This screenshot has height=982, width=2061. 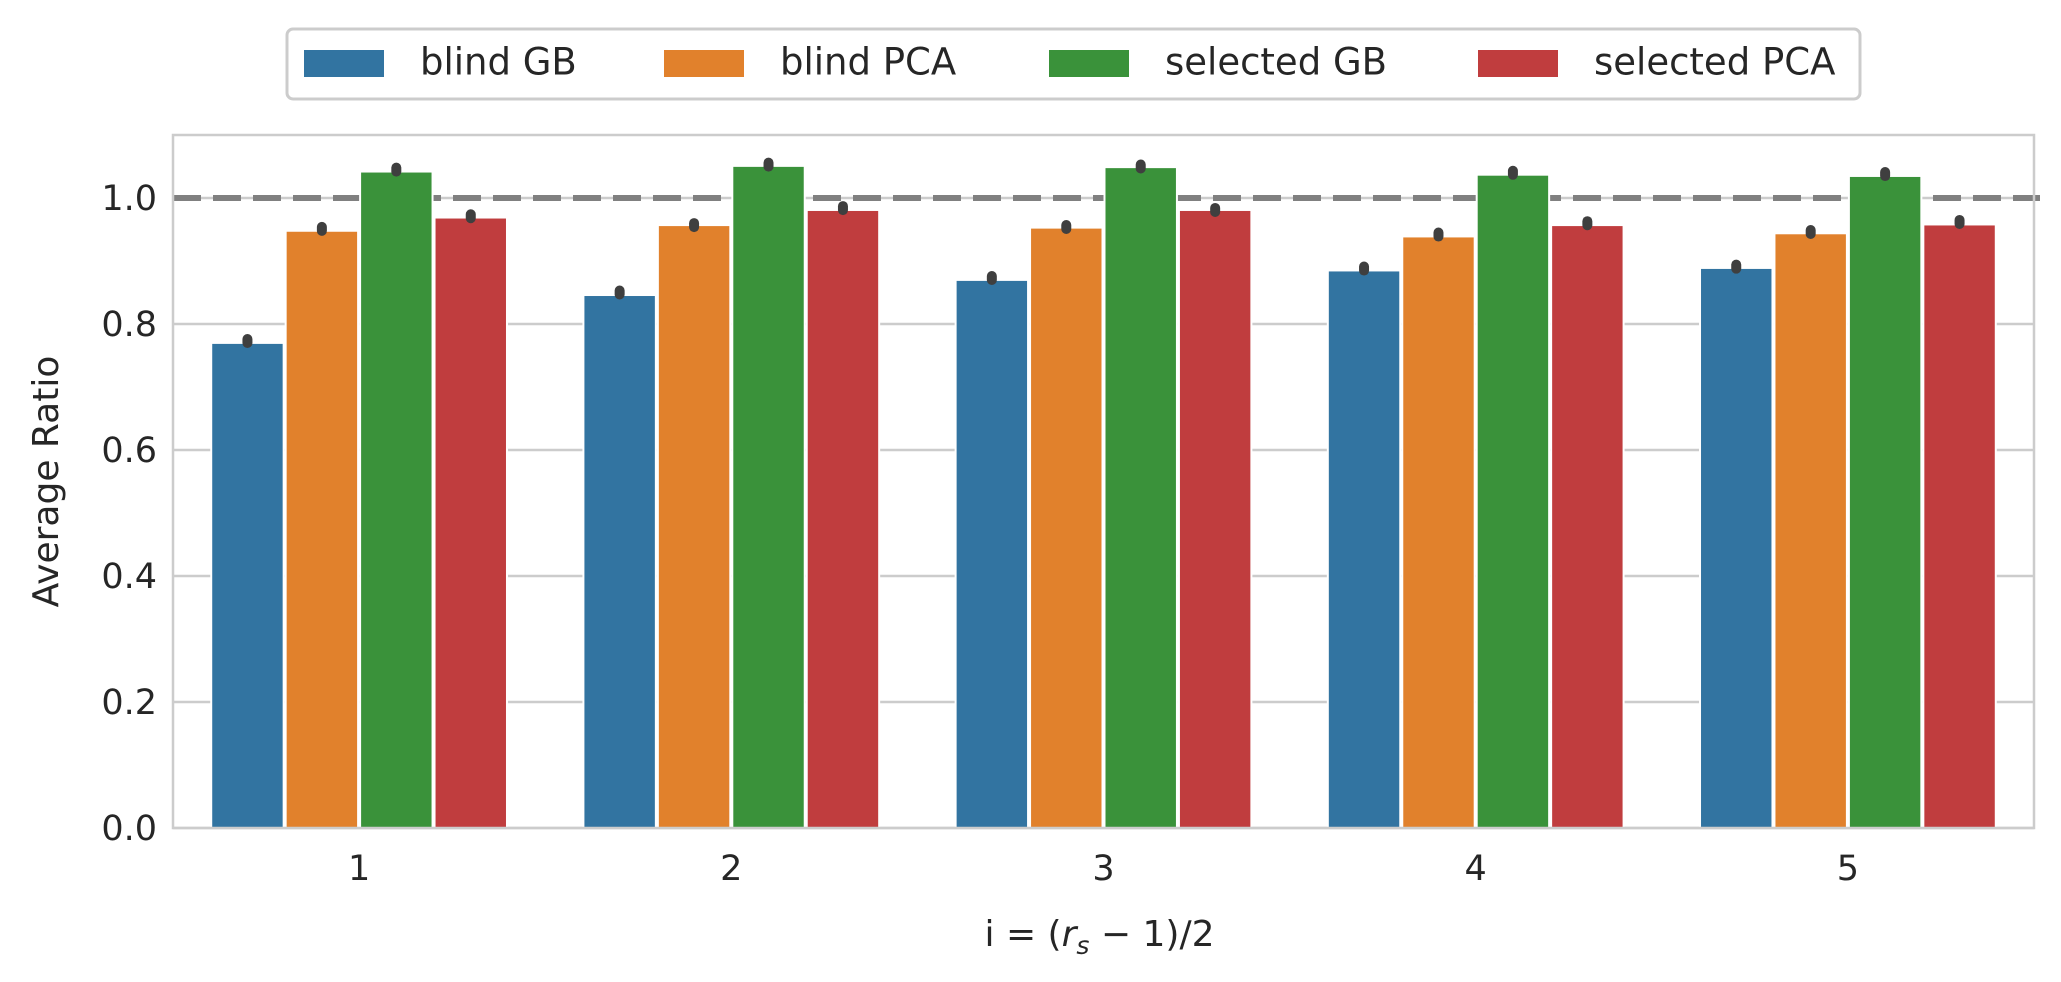 I want to click on x-tick-label: 1, so click(x=359, y=869).